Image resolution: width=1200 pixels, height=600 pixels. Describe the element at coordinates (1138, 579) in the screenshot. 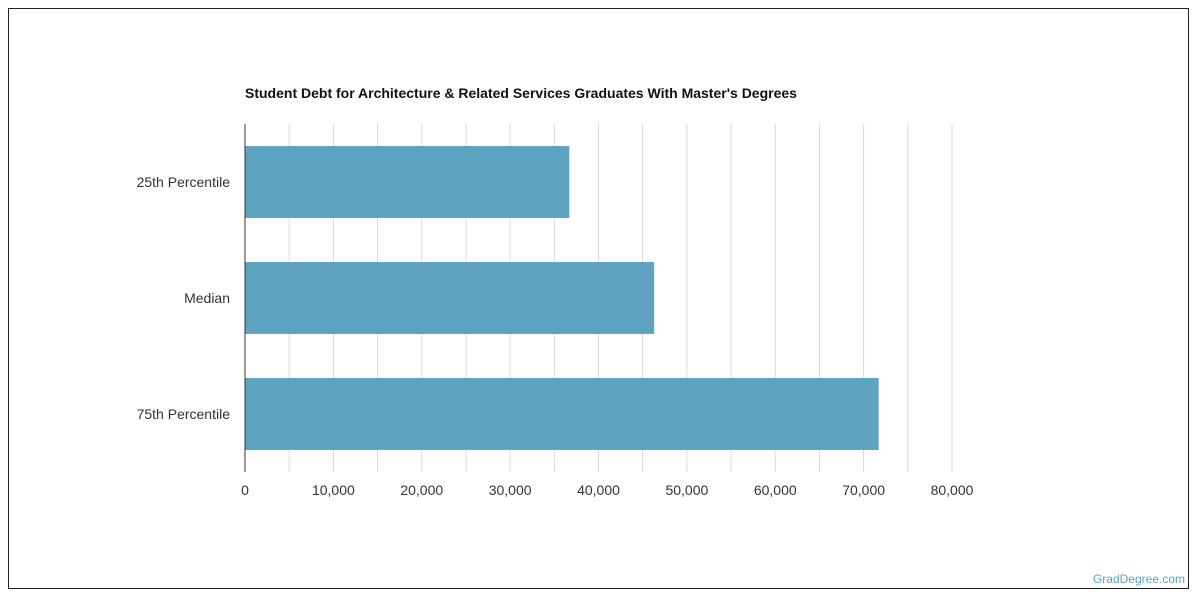

I see `source-credit-link: GradDegree.com` at that location.